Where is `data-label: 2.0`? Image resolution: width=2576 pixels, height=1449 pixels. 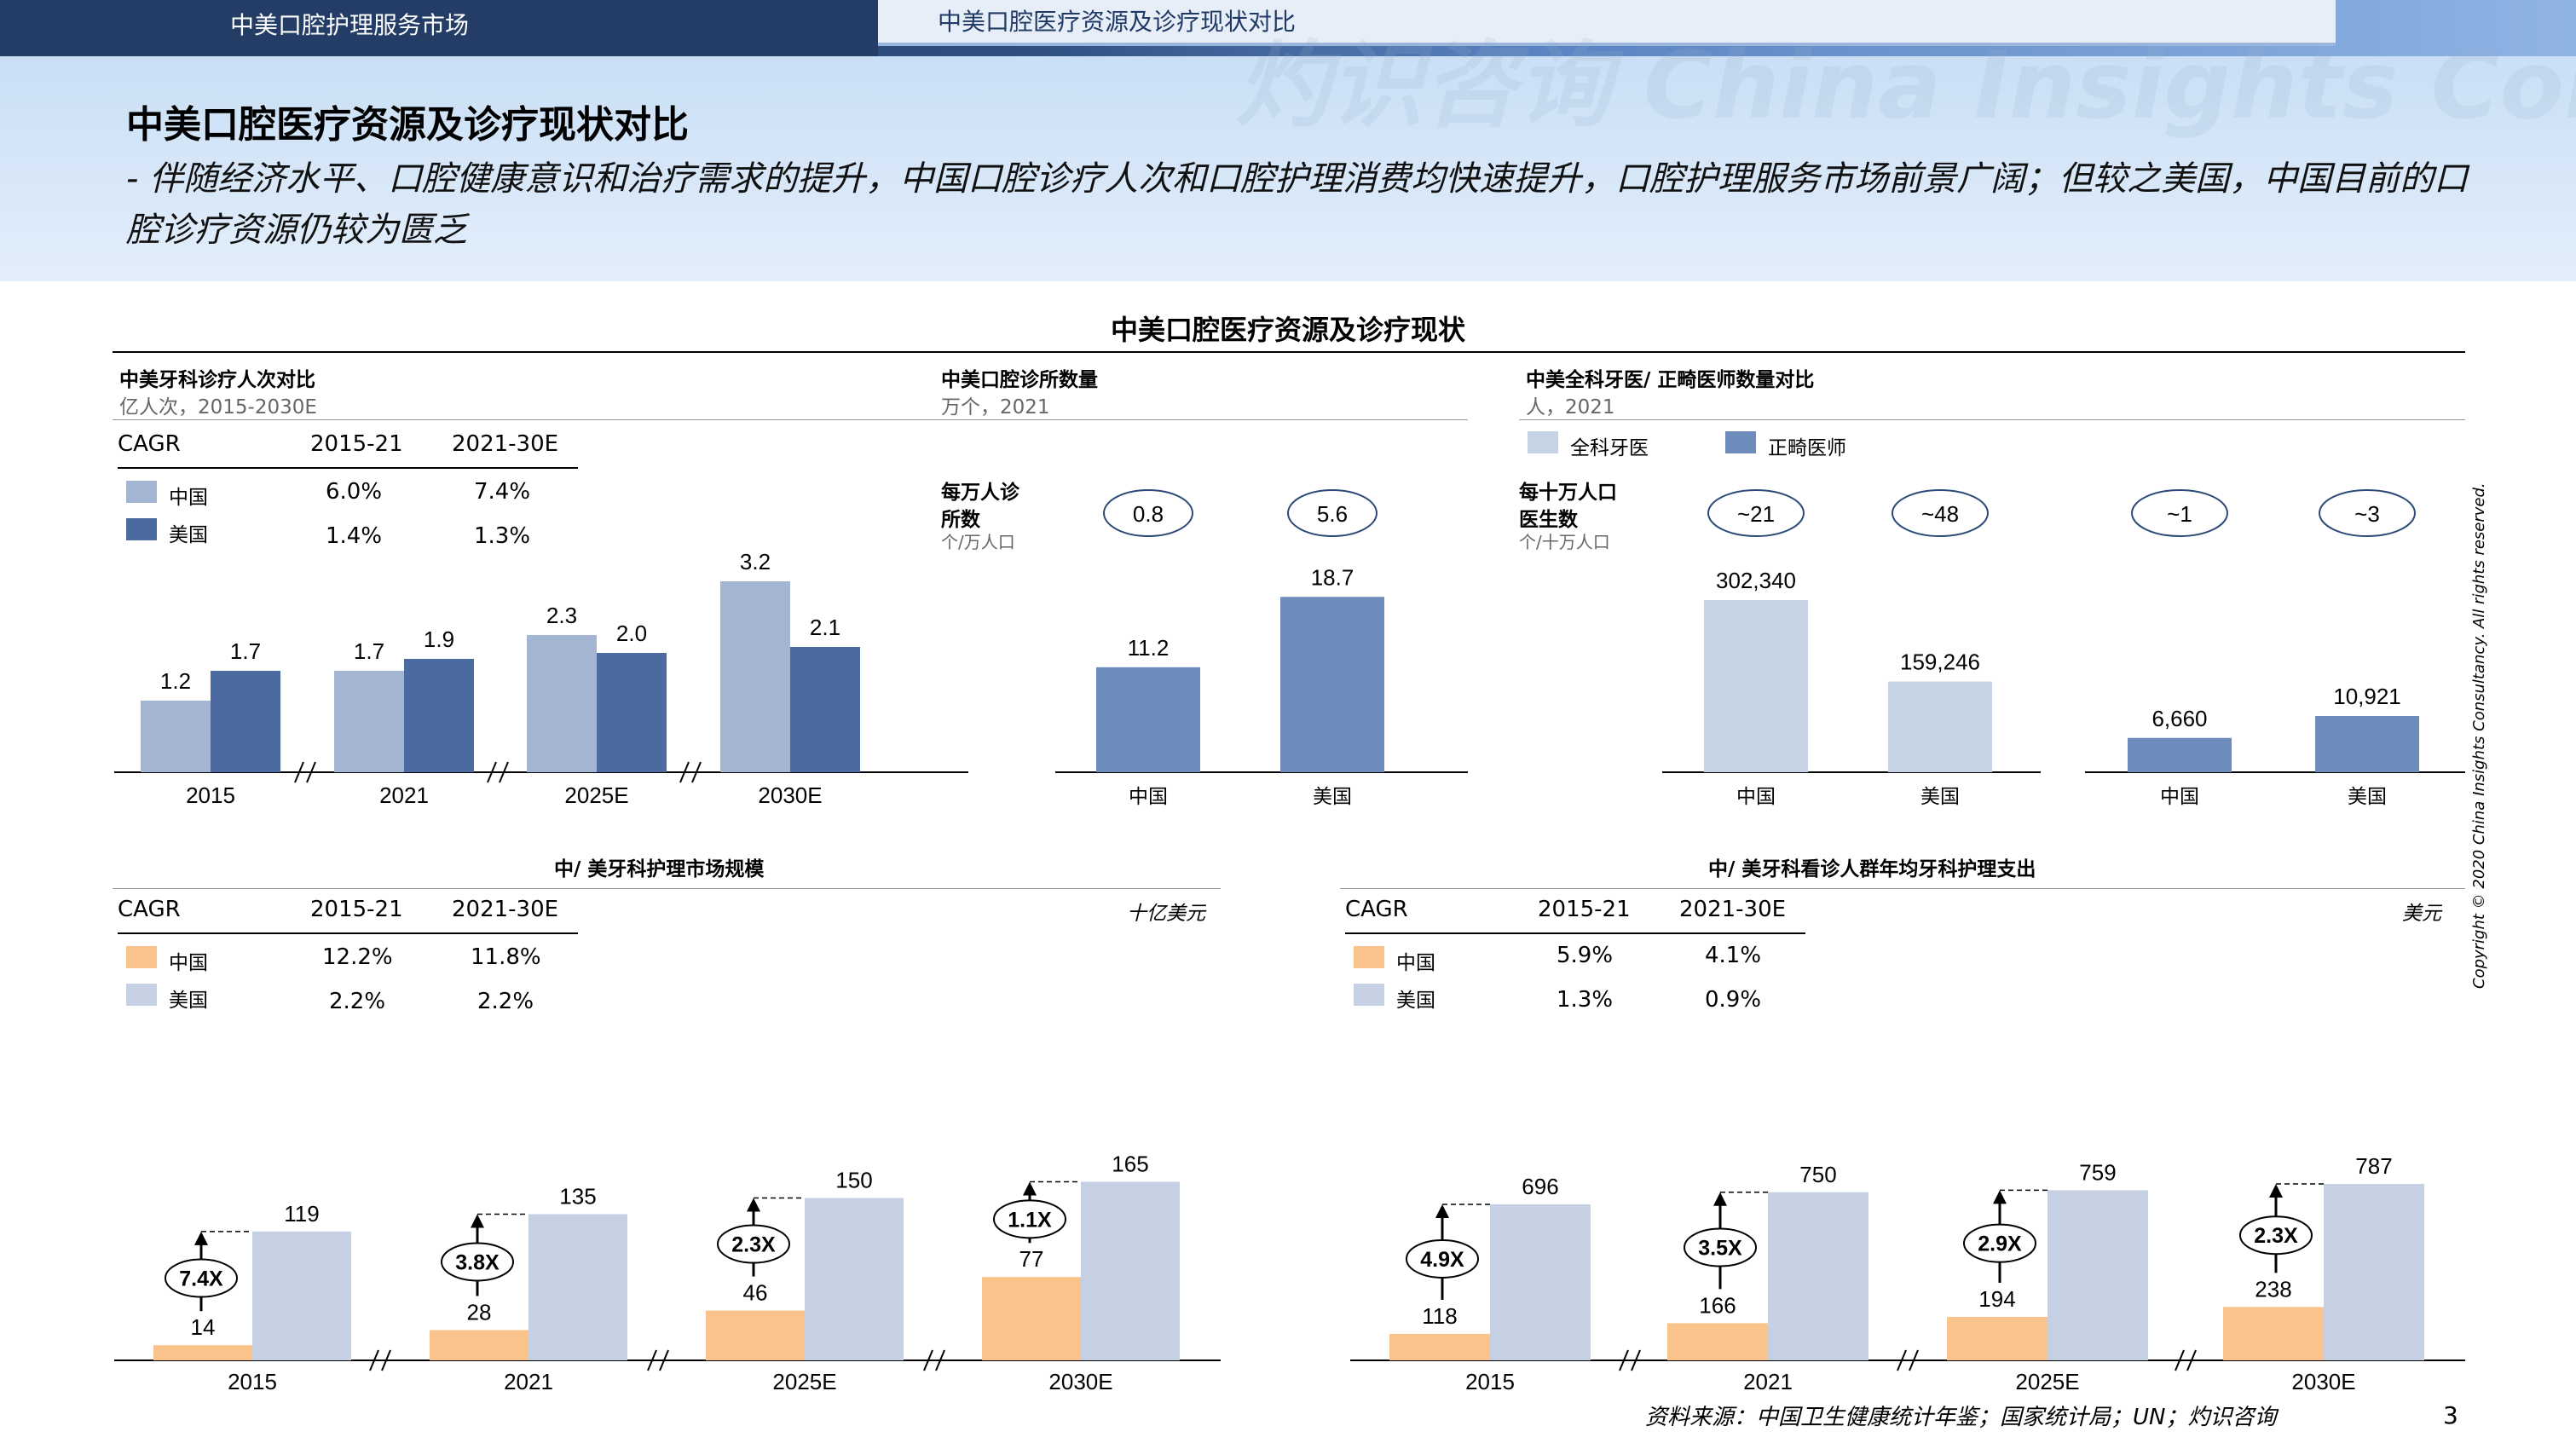
data-label: 2.0 is located at coordinates (631, 633).